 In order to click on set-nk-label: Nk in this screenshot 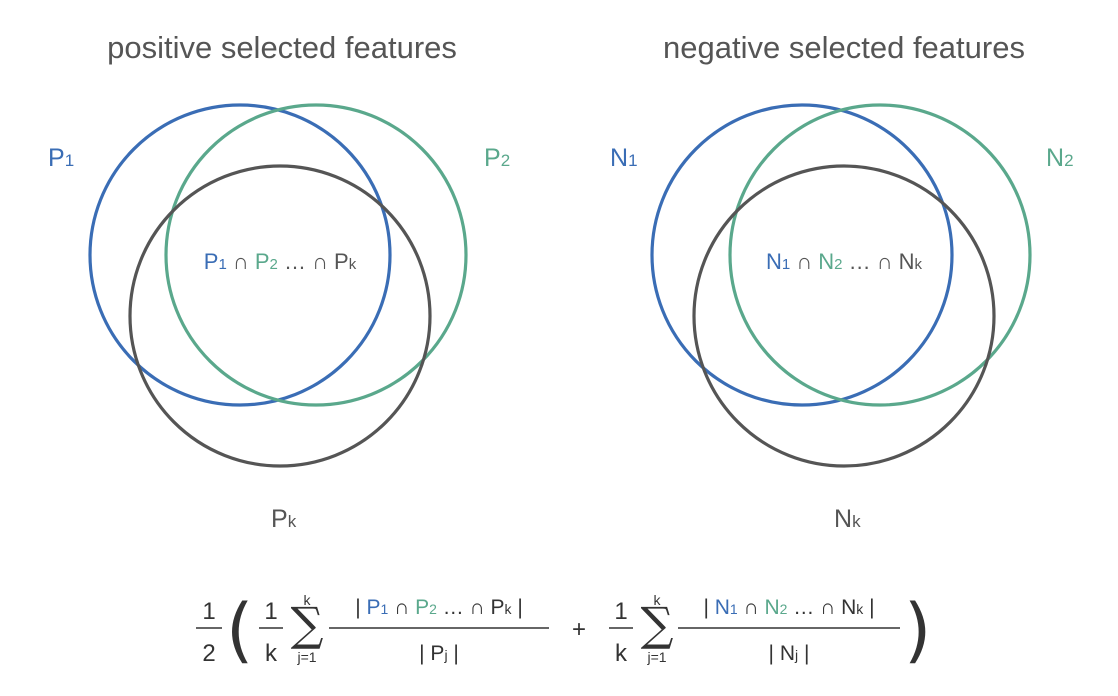, I will do `click(847, 519)`.